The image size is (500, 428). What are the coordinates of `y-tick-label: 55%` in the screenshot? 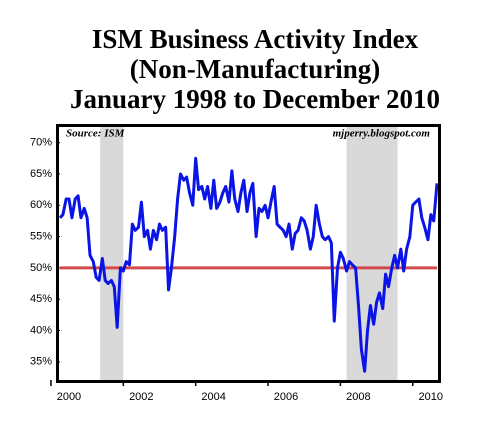 It's located at (41, 236).